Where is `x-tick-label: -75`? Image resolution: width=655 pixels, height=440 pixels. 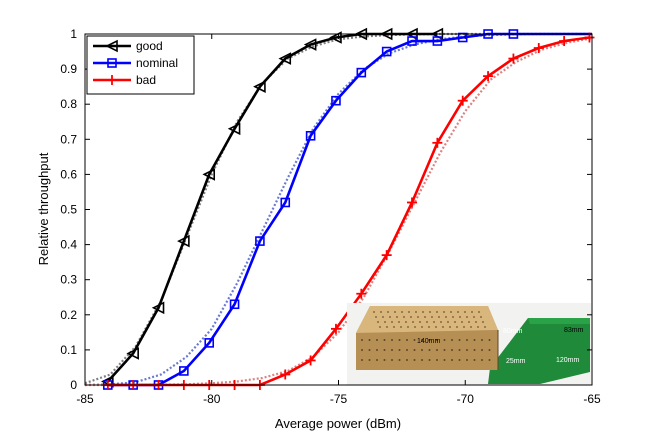 x-tick-label: -75 is located at coordinates (339, 399).